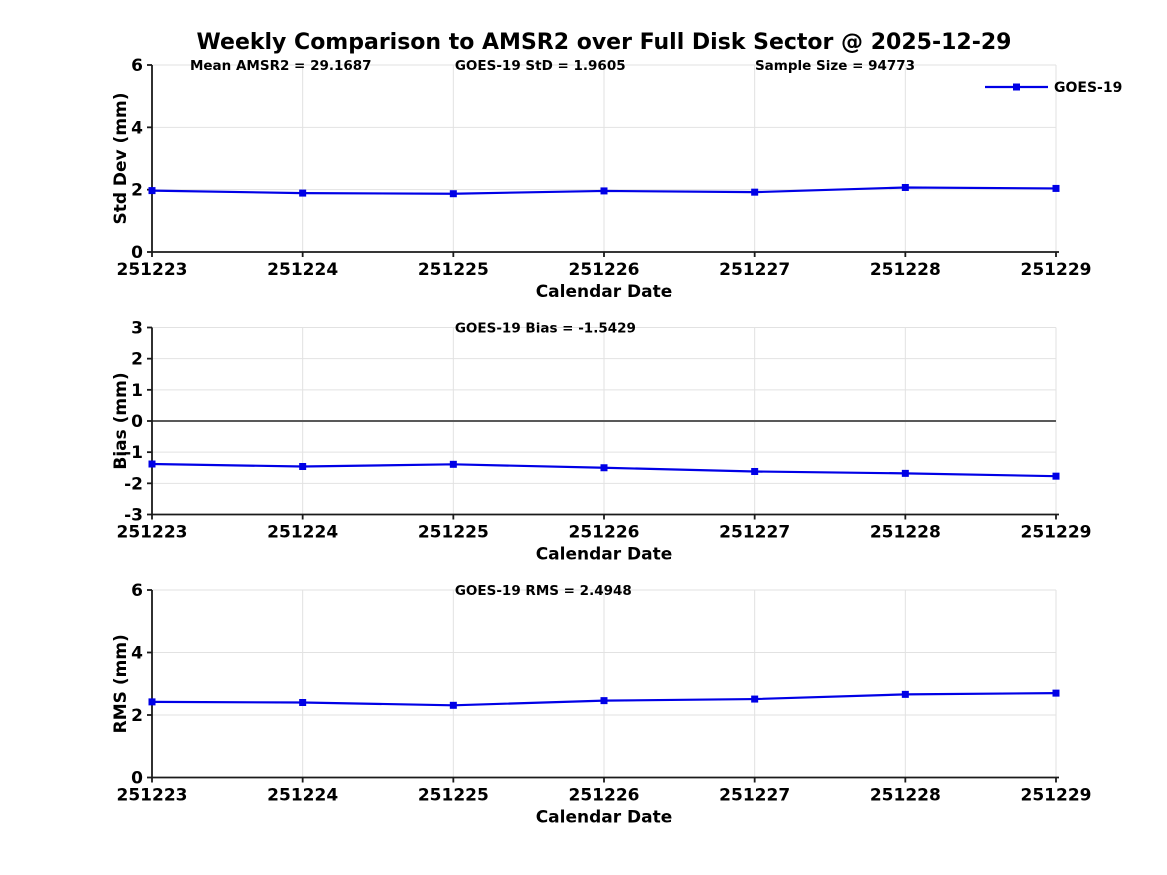  Describe the element at coordinates (133, 516) in the screenshot. I see `y-tick-label: -3` at that location.